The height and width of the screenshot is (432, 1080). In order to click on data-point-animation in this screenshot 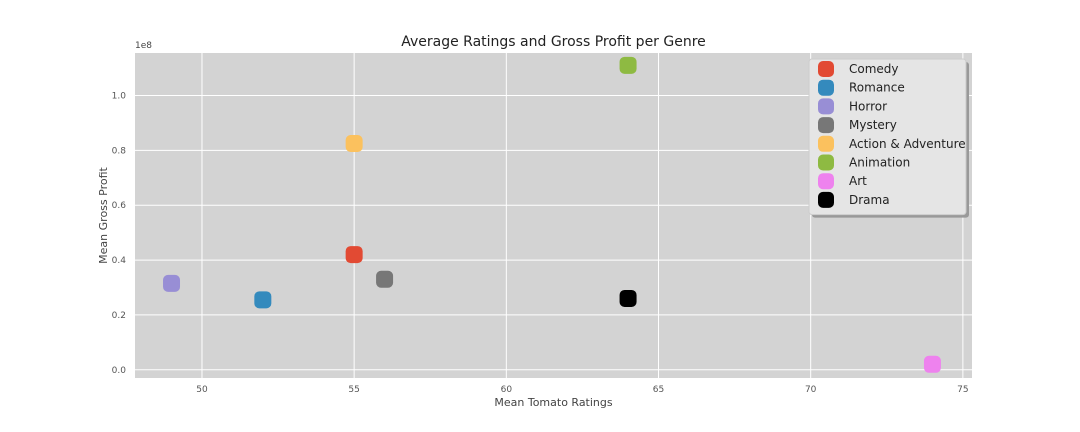, I will do `click(628, 65)`.